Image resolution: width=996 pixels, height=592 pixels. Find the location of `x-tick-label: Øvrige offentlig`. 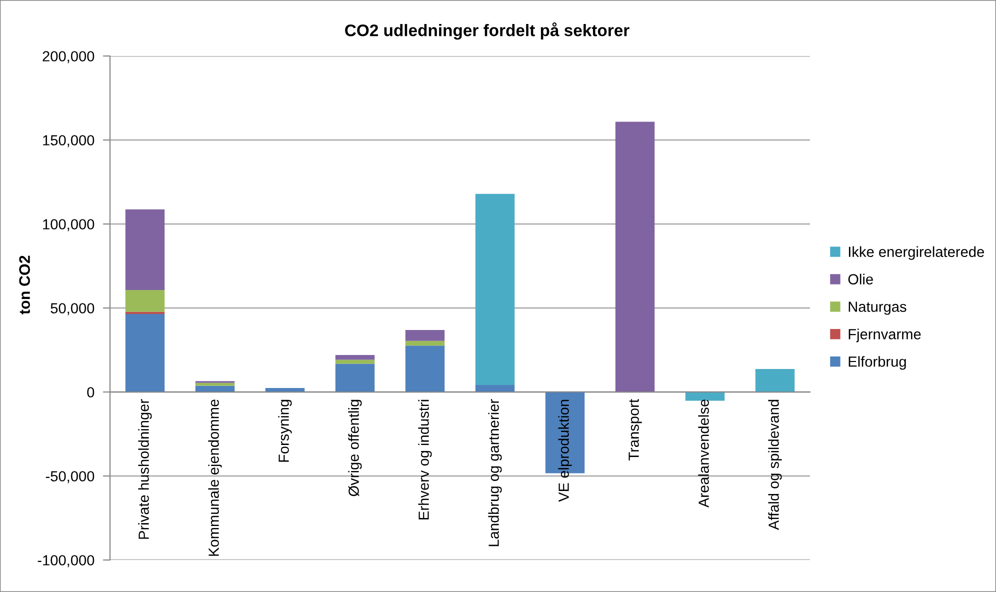

x-tick-label: Øvrige offentlig is located at coordinates (355, 448).